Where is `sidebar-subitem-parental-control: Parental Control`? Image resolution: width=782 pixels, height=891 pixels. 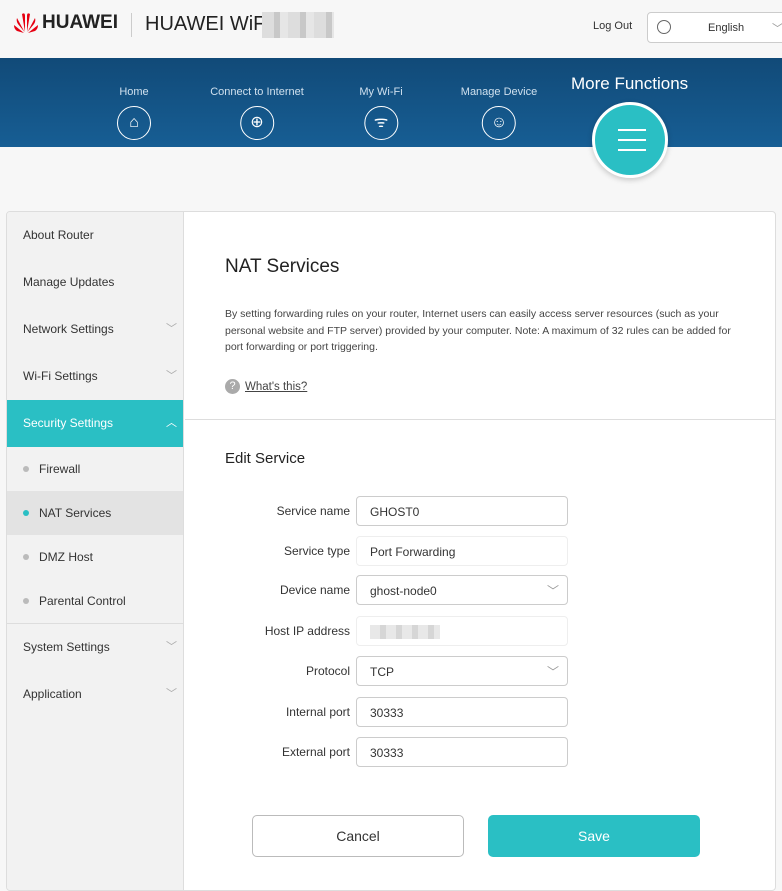 sidebar-subitem-parental-control: Parental Control is located at coordinates (95, 601).